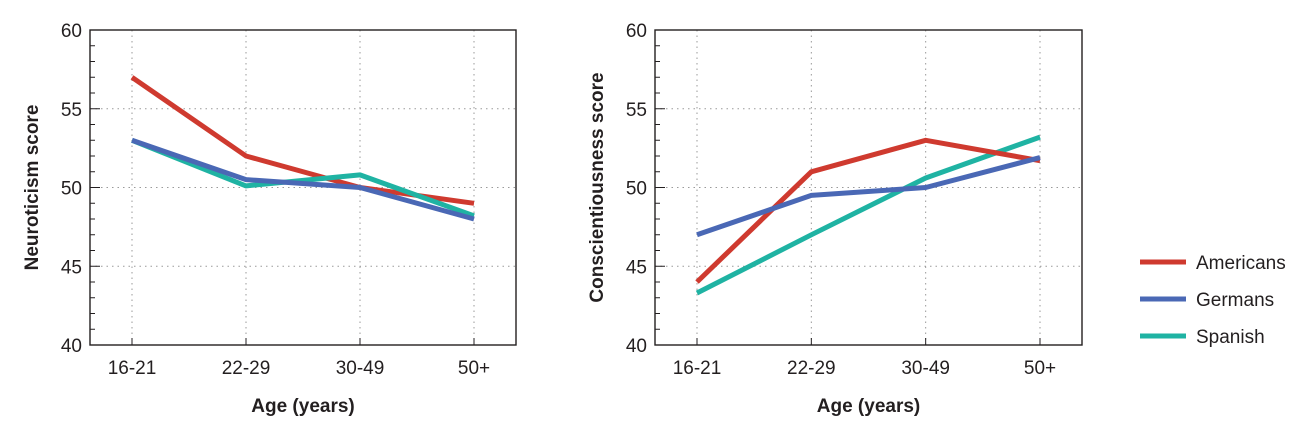 Image resolution: width=1312 pixels, height=426 pixels. I want to click on legend-label-spanish: Spanish, so click(1230, 337).